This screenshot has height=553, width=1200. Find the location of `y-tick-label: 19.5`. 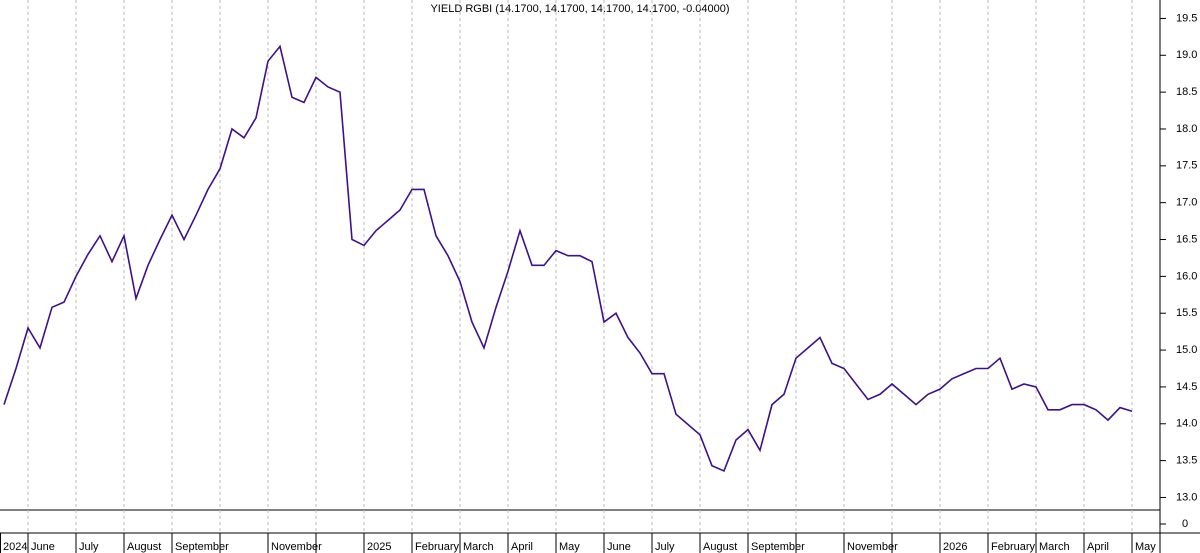

y-tick-label: 19.5 is located at coordinates (1186, 18).